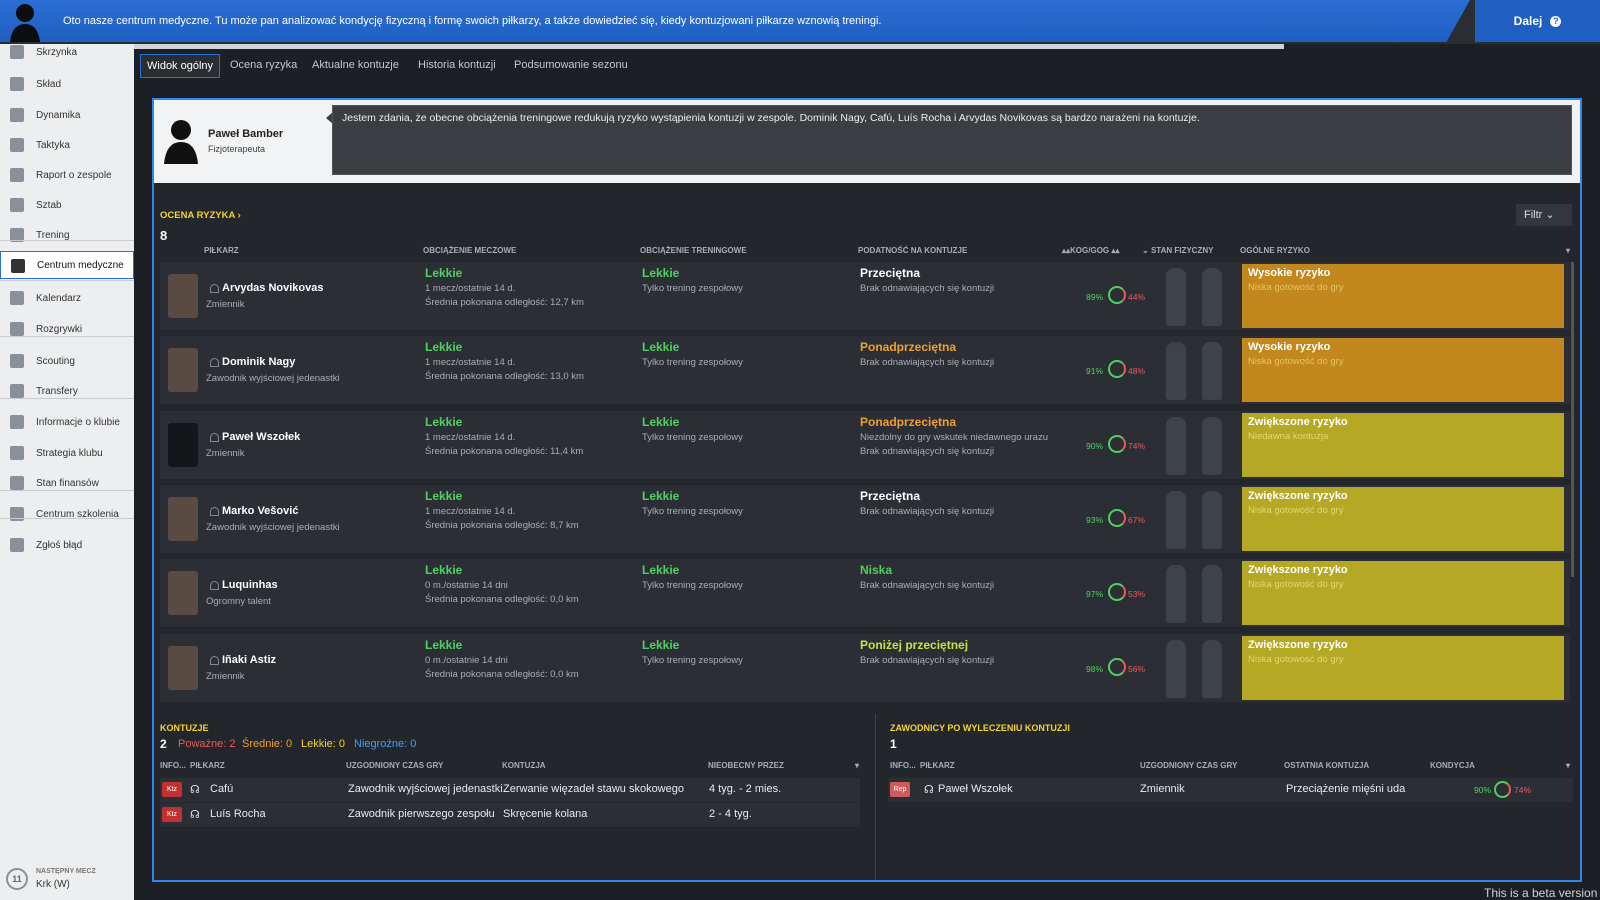  I want to click on player-name: Dominik Nagy, so click(259, 362).